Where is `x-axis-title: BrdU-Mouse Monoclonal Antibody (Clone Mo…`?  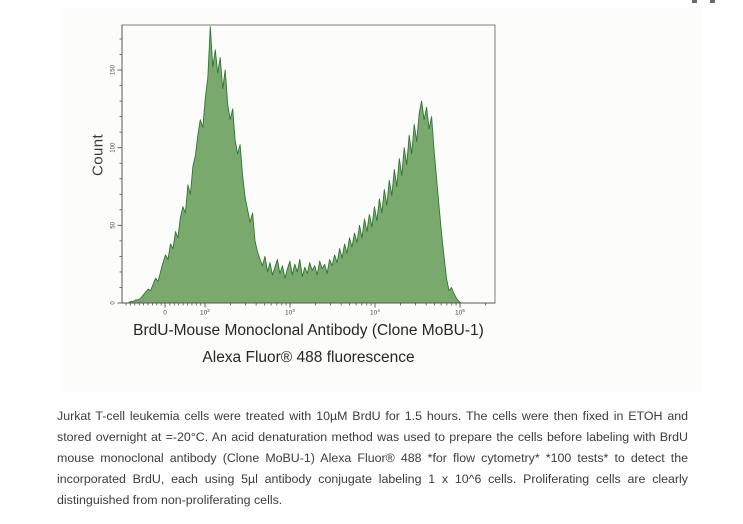 x-axis-title: BrdU-Mouse Monoclonal Antibody (Clone Mo… is located at coordinates (308, 330).